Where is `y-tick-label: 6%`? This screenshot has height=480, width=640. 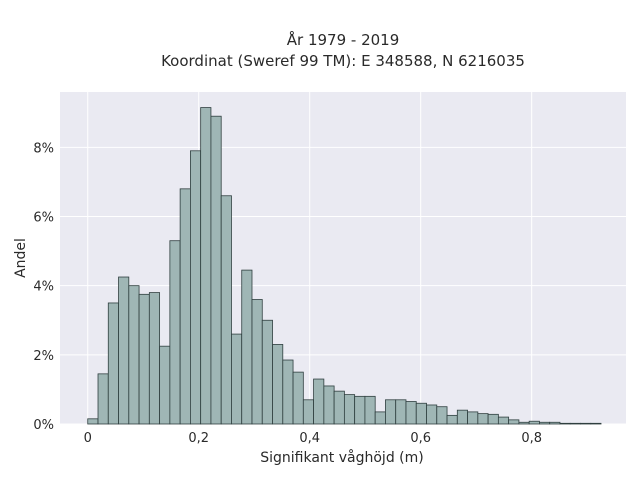 y-tick-label: 6% is located at coordinates (43, 218).